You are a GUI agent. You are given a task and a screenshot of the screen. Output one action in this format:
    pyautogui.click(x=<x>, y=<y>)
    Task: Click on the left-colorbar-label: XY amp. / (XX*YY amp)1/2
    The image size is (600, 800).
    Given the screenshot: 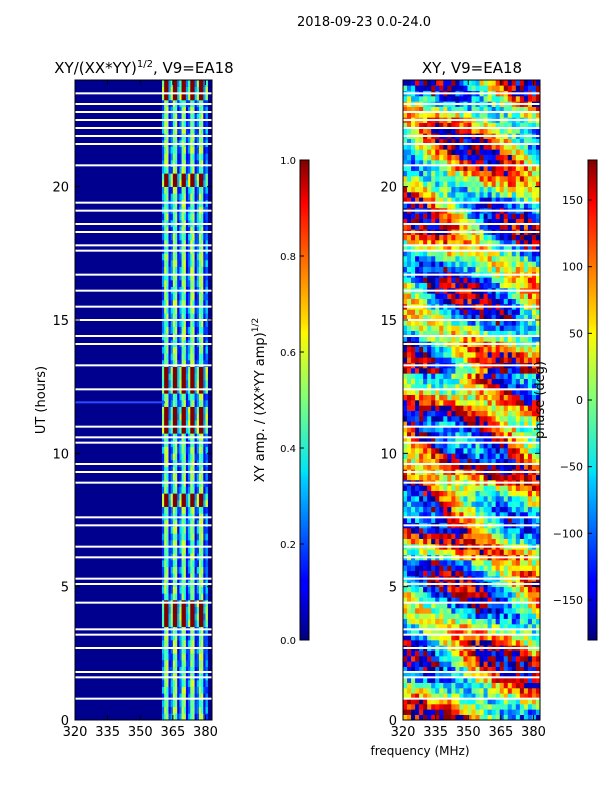 What is the action you would take?
    pyautogui.click(x=259, y=400)
    